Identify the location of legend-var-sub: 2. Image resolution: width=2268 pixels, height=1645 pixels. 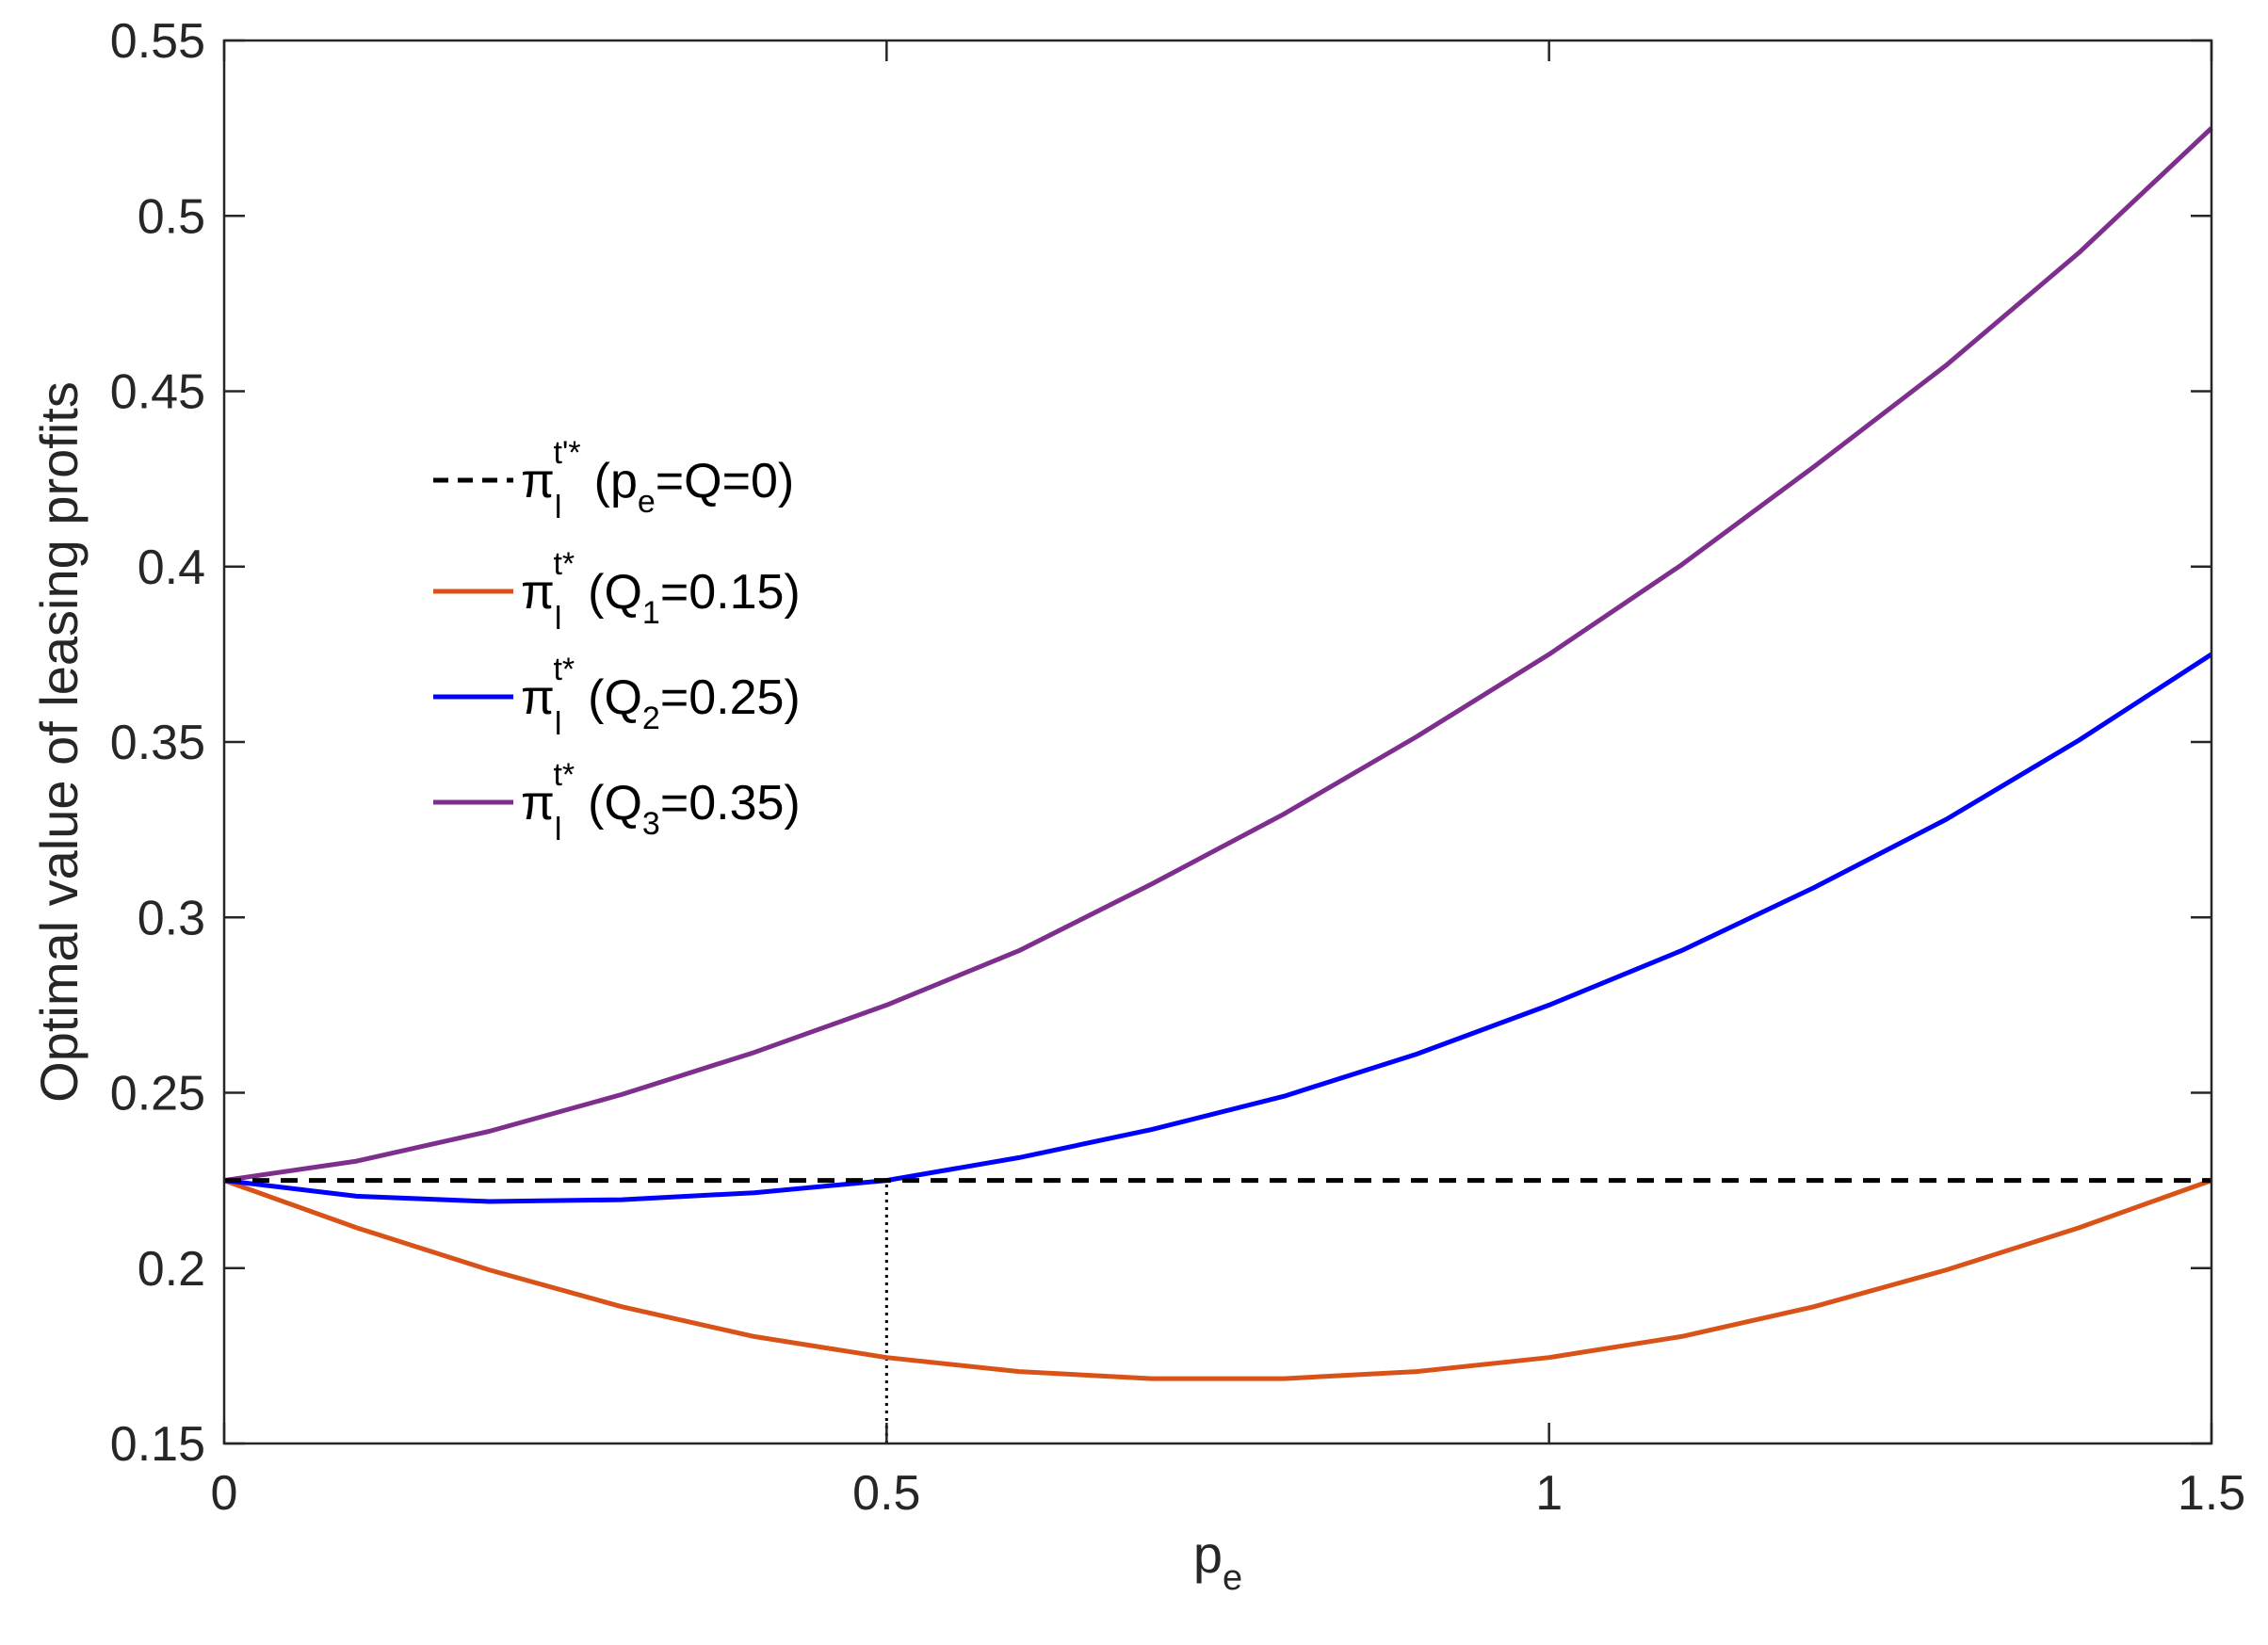
(651, 718).